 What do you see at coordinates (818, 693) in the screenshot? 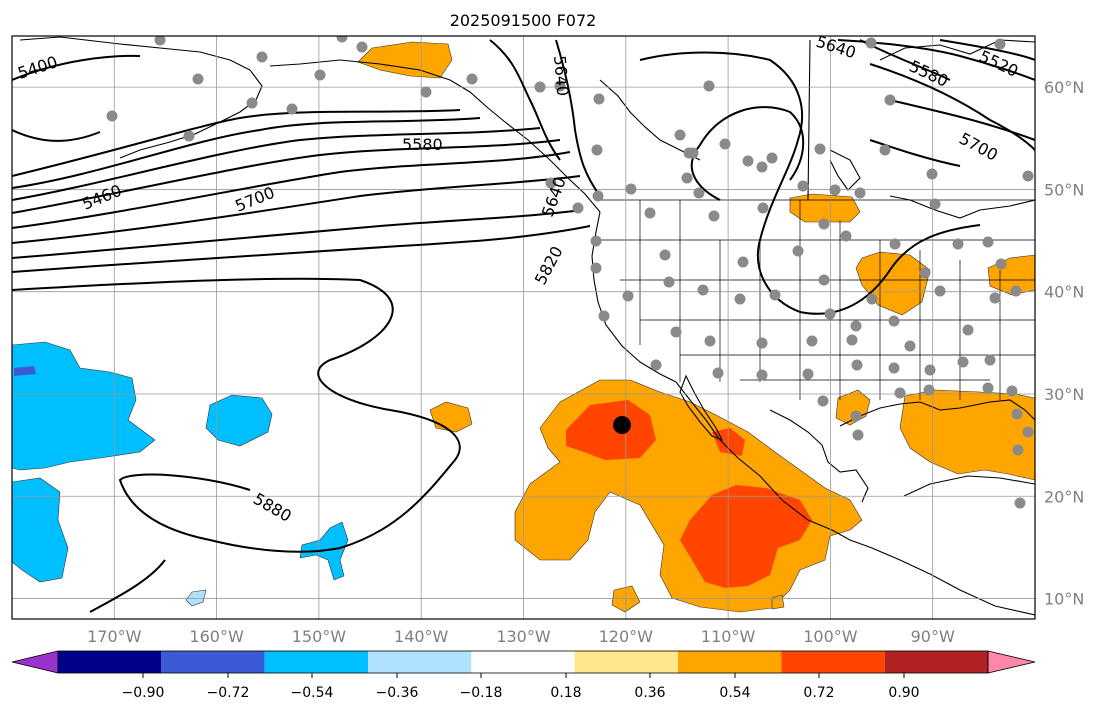
I see `colorbar-tick-label: 0.72` at bounding box center [818, 693].